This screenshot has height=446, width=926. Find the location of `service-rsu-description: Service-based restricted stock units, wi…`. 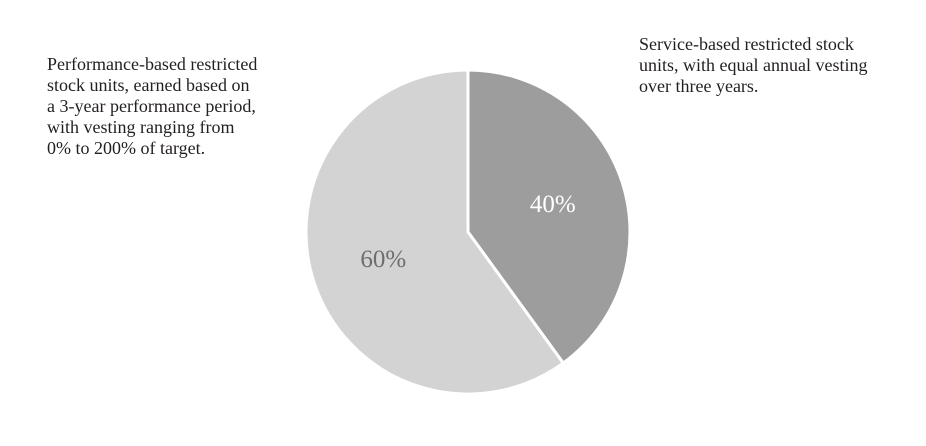

service-rsu-description: Service-based restricted stock units, wi… is located at coordinates (753, 65).